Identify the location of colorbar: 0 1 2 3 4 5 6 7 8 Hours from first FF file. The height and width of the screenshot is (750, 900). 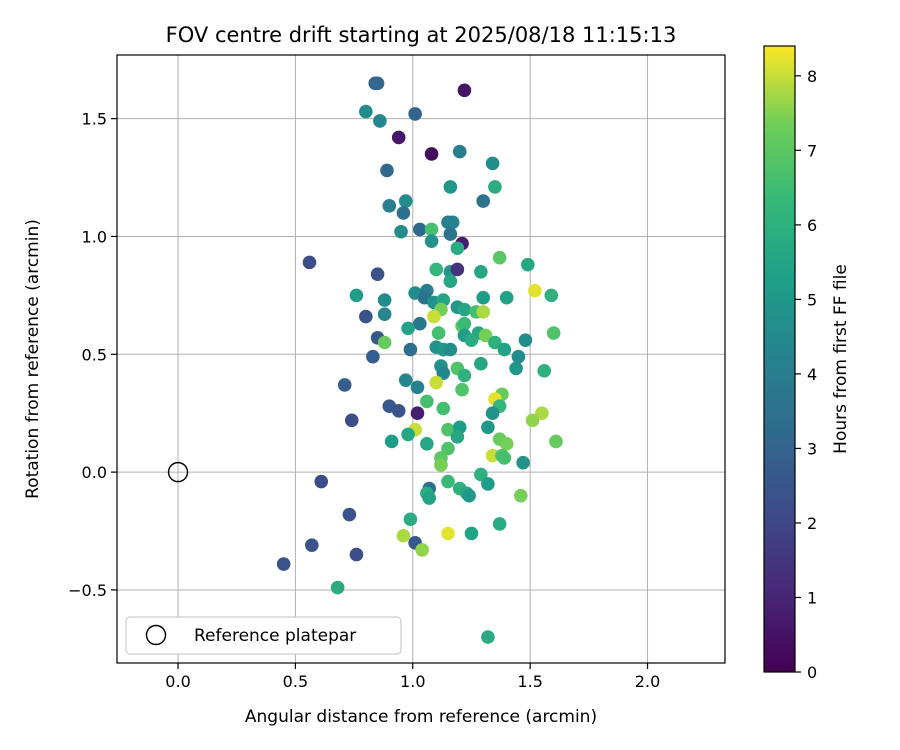
(807, 363).